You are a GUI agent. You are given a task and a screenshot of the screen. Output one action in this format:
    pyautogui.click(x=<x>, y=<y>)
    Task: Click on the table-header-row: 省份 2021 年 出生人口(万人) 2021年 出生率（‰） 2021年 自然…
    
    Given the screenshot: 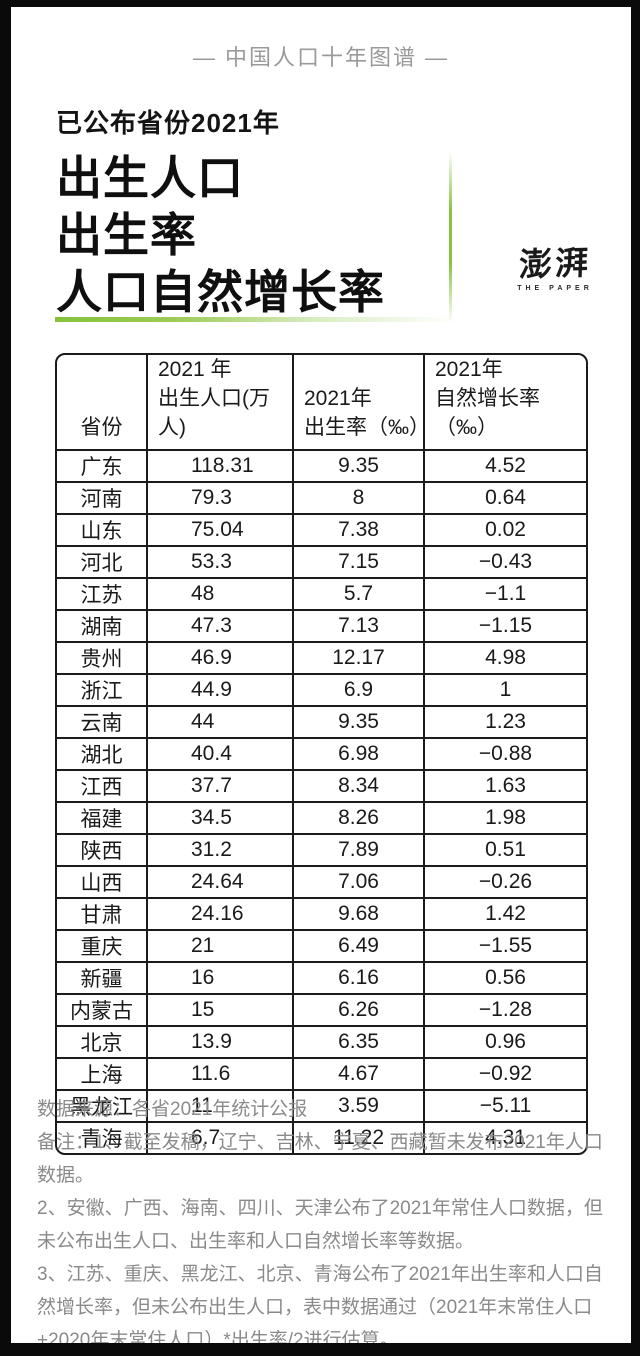 What is the action you would take?
    pyautogui.click(x=321, y=403)
    